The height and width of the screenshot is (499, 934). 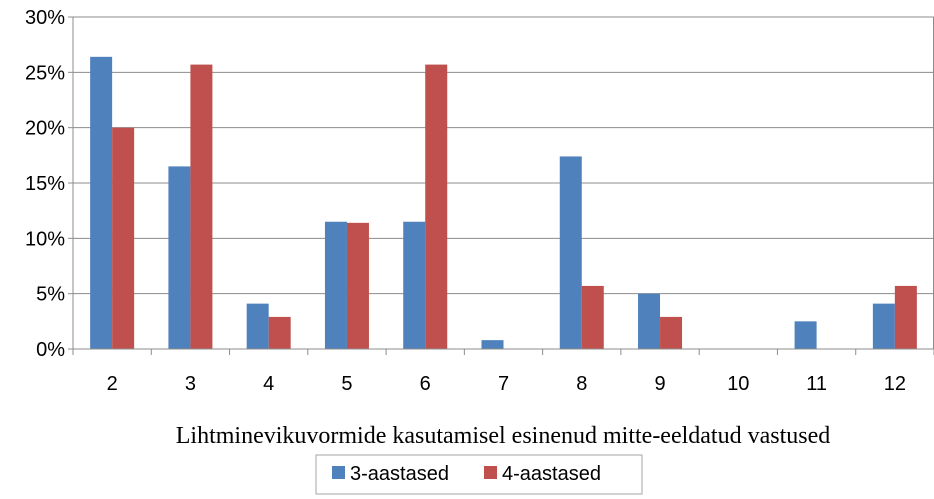 I want to click on x-tick-label: 3, so click(x=190, y=384).